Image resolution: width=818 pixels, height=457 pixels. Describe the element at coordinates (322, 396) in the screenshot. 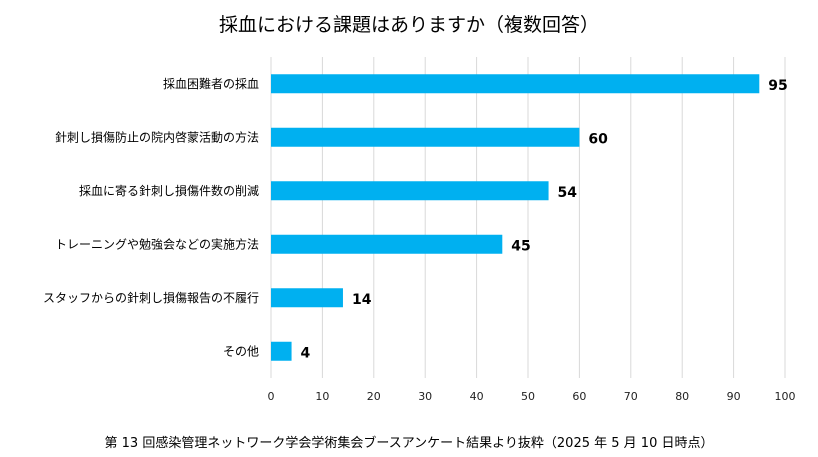

I see `x-tick-label: 10` at that location.